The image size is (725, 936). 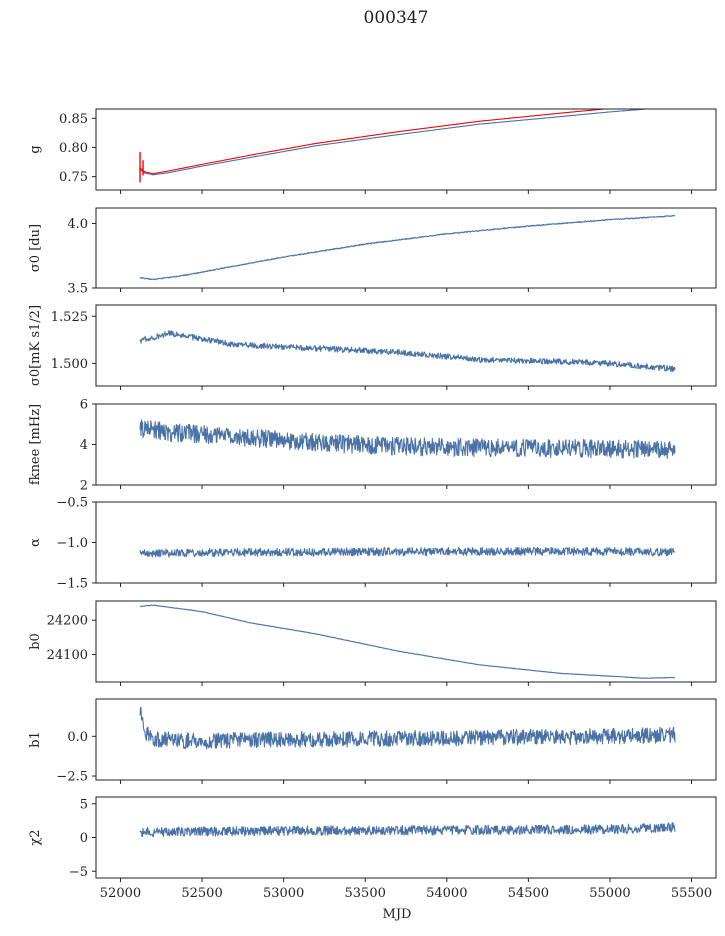 I want to click on panel-4: 2 4 6 fknee [mHz], so click(x=372, y=446).